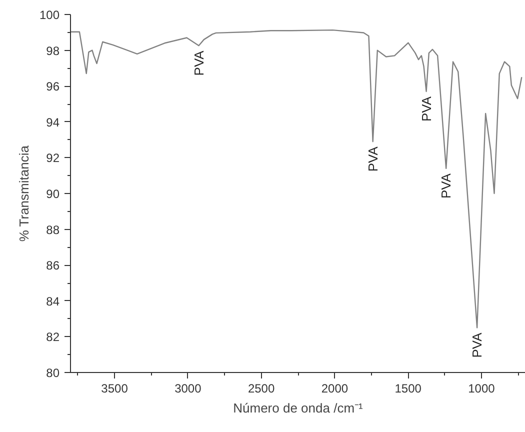 This screenshot has height=432, width=525. I want to click on y-tick-label: 98, so click(53, 51).